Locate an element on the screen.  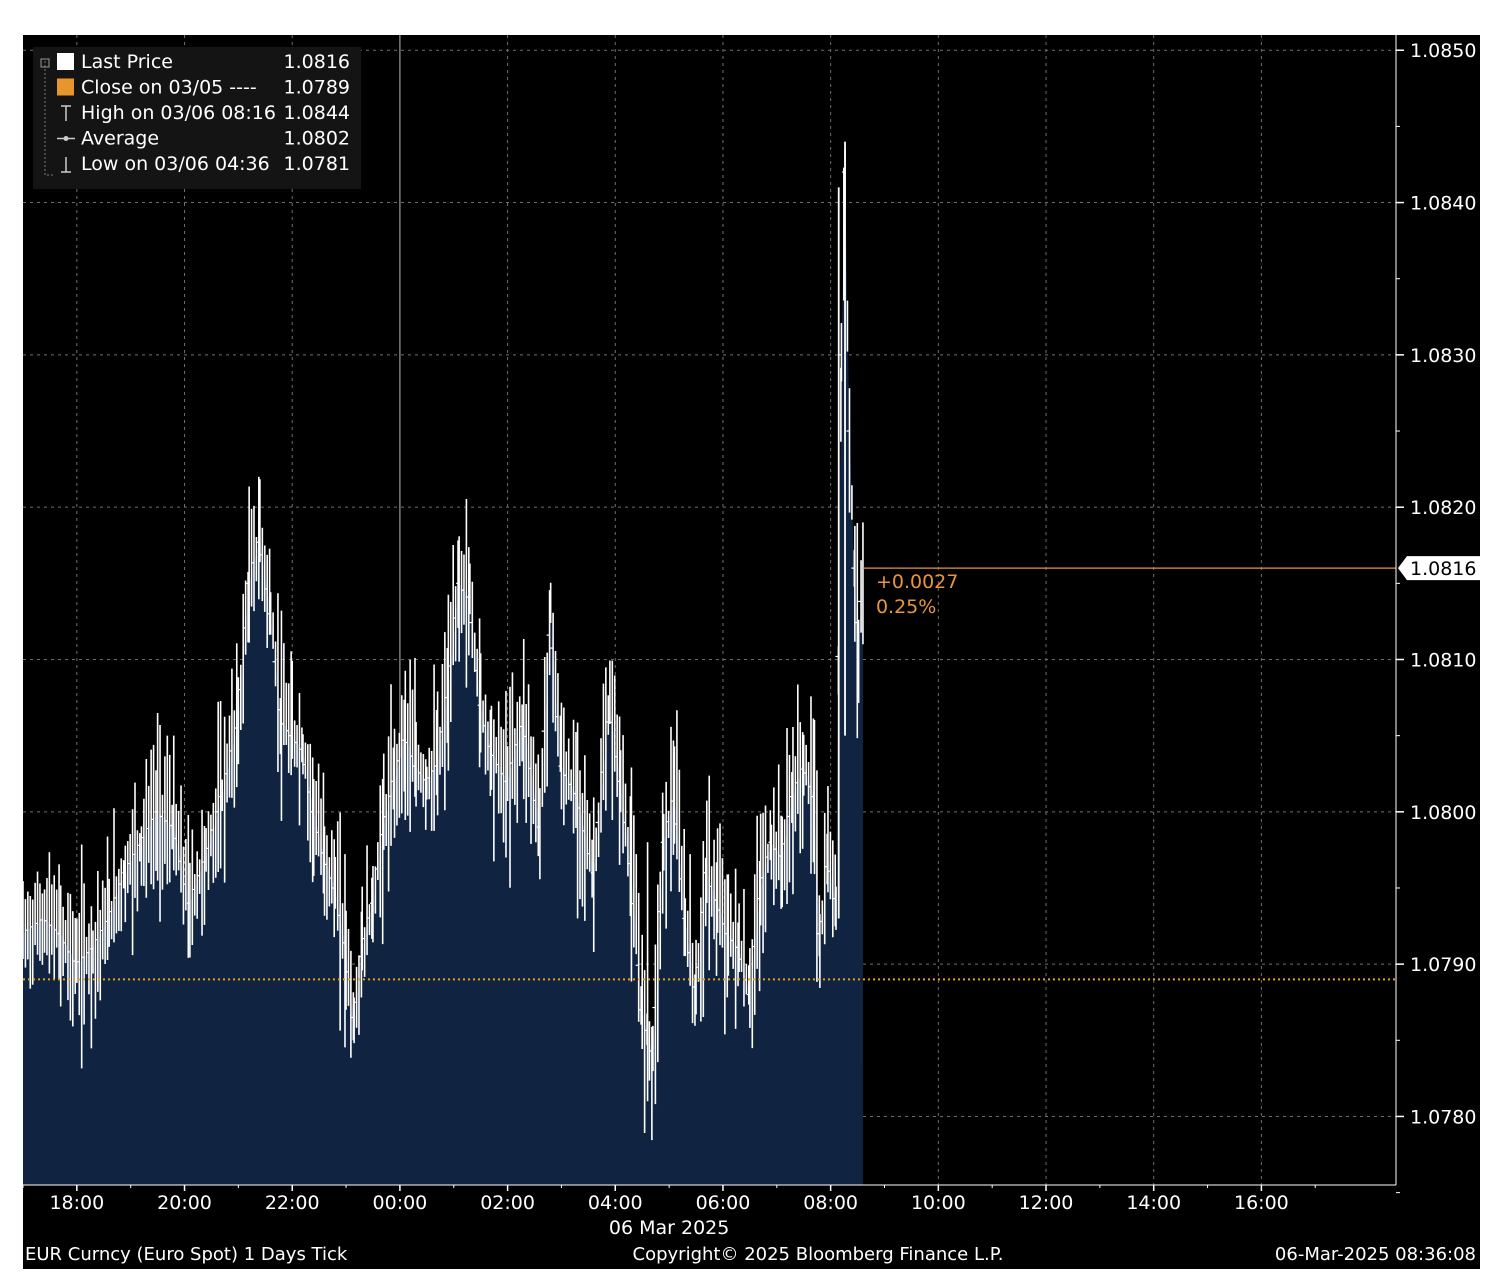
legend-high-icon is located at coordinates (66, 113).